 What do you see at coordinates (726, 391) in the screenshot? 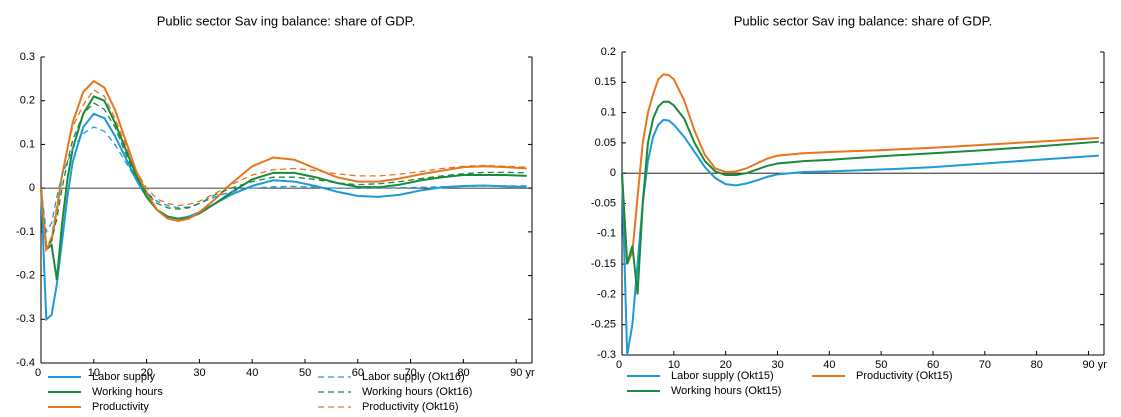
I see `legend-label: Working hours (Okt15)` at bounding box center [726, 391].